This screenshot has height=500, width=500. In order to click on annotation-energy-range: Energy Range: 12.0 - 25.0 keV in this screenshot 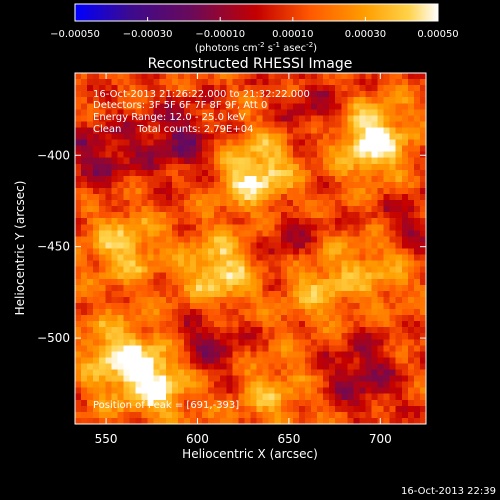, I will do `click(169, 117)`.